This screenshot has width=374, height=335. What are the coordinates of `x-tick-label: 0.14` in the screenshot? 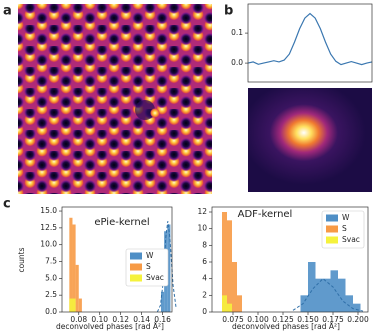 It's located at (141, 319).